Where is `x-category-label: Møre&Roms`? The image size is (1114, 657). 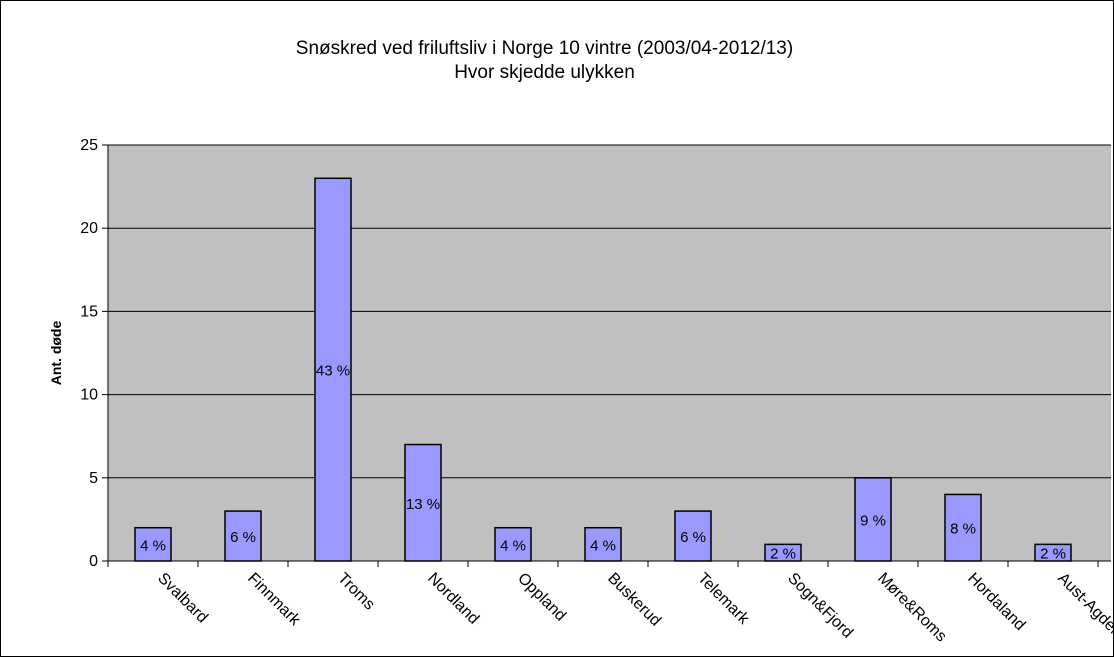 x-category-label: Møre&Roms is located at coordinates (912, 608).